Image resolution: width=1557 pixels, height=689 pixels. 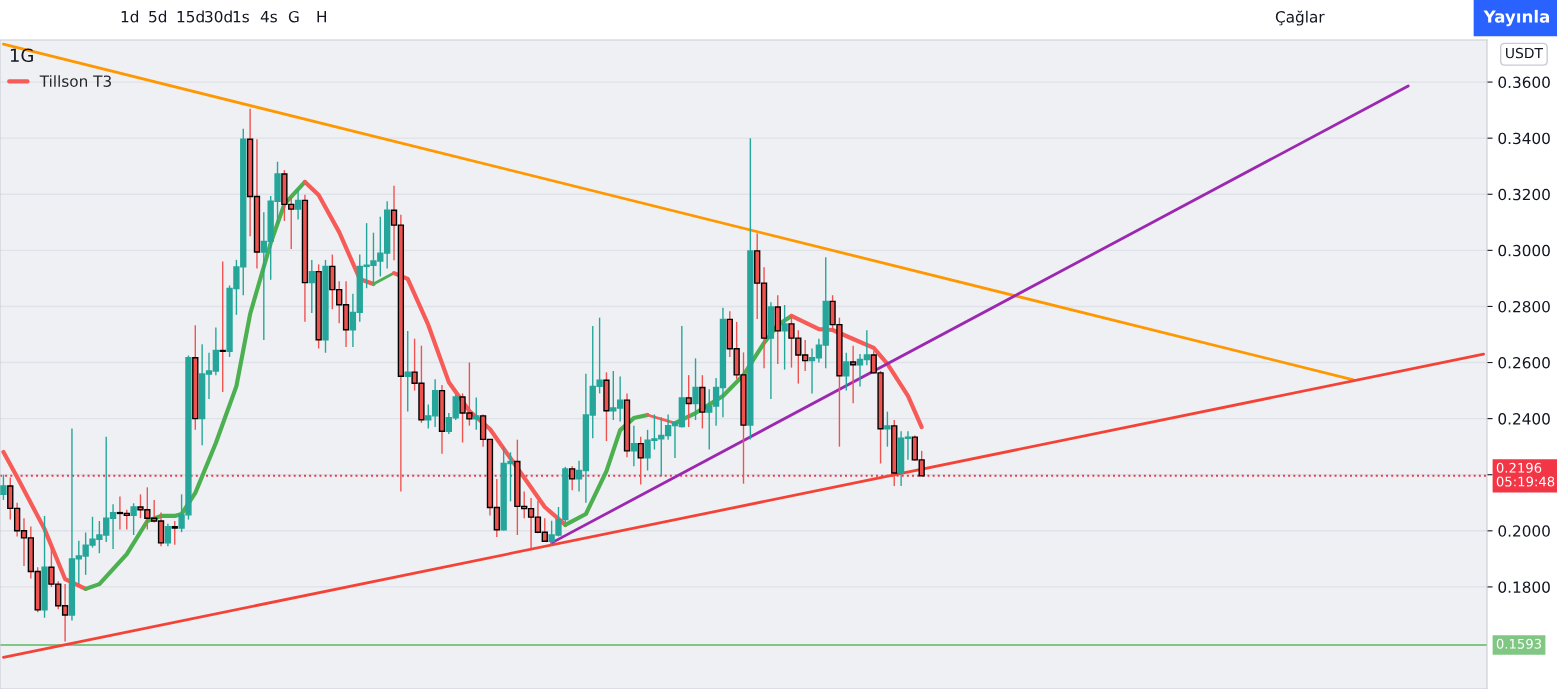 I want to click on text: G, so click(x=293, y=16).